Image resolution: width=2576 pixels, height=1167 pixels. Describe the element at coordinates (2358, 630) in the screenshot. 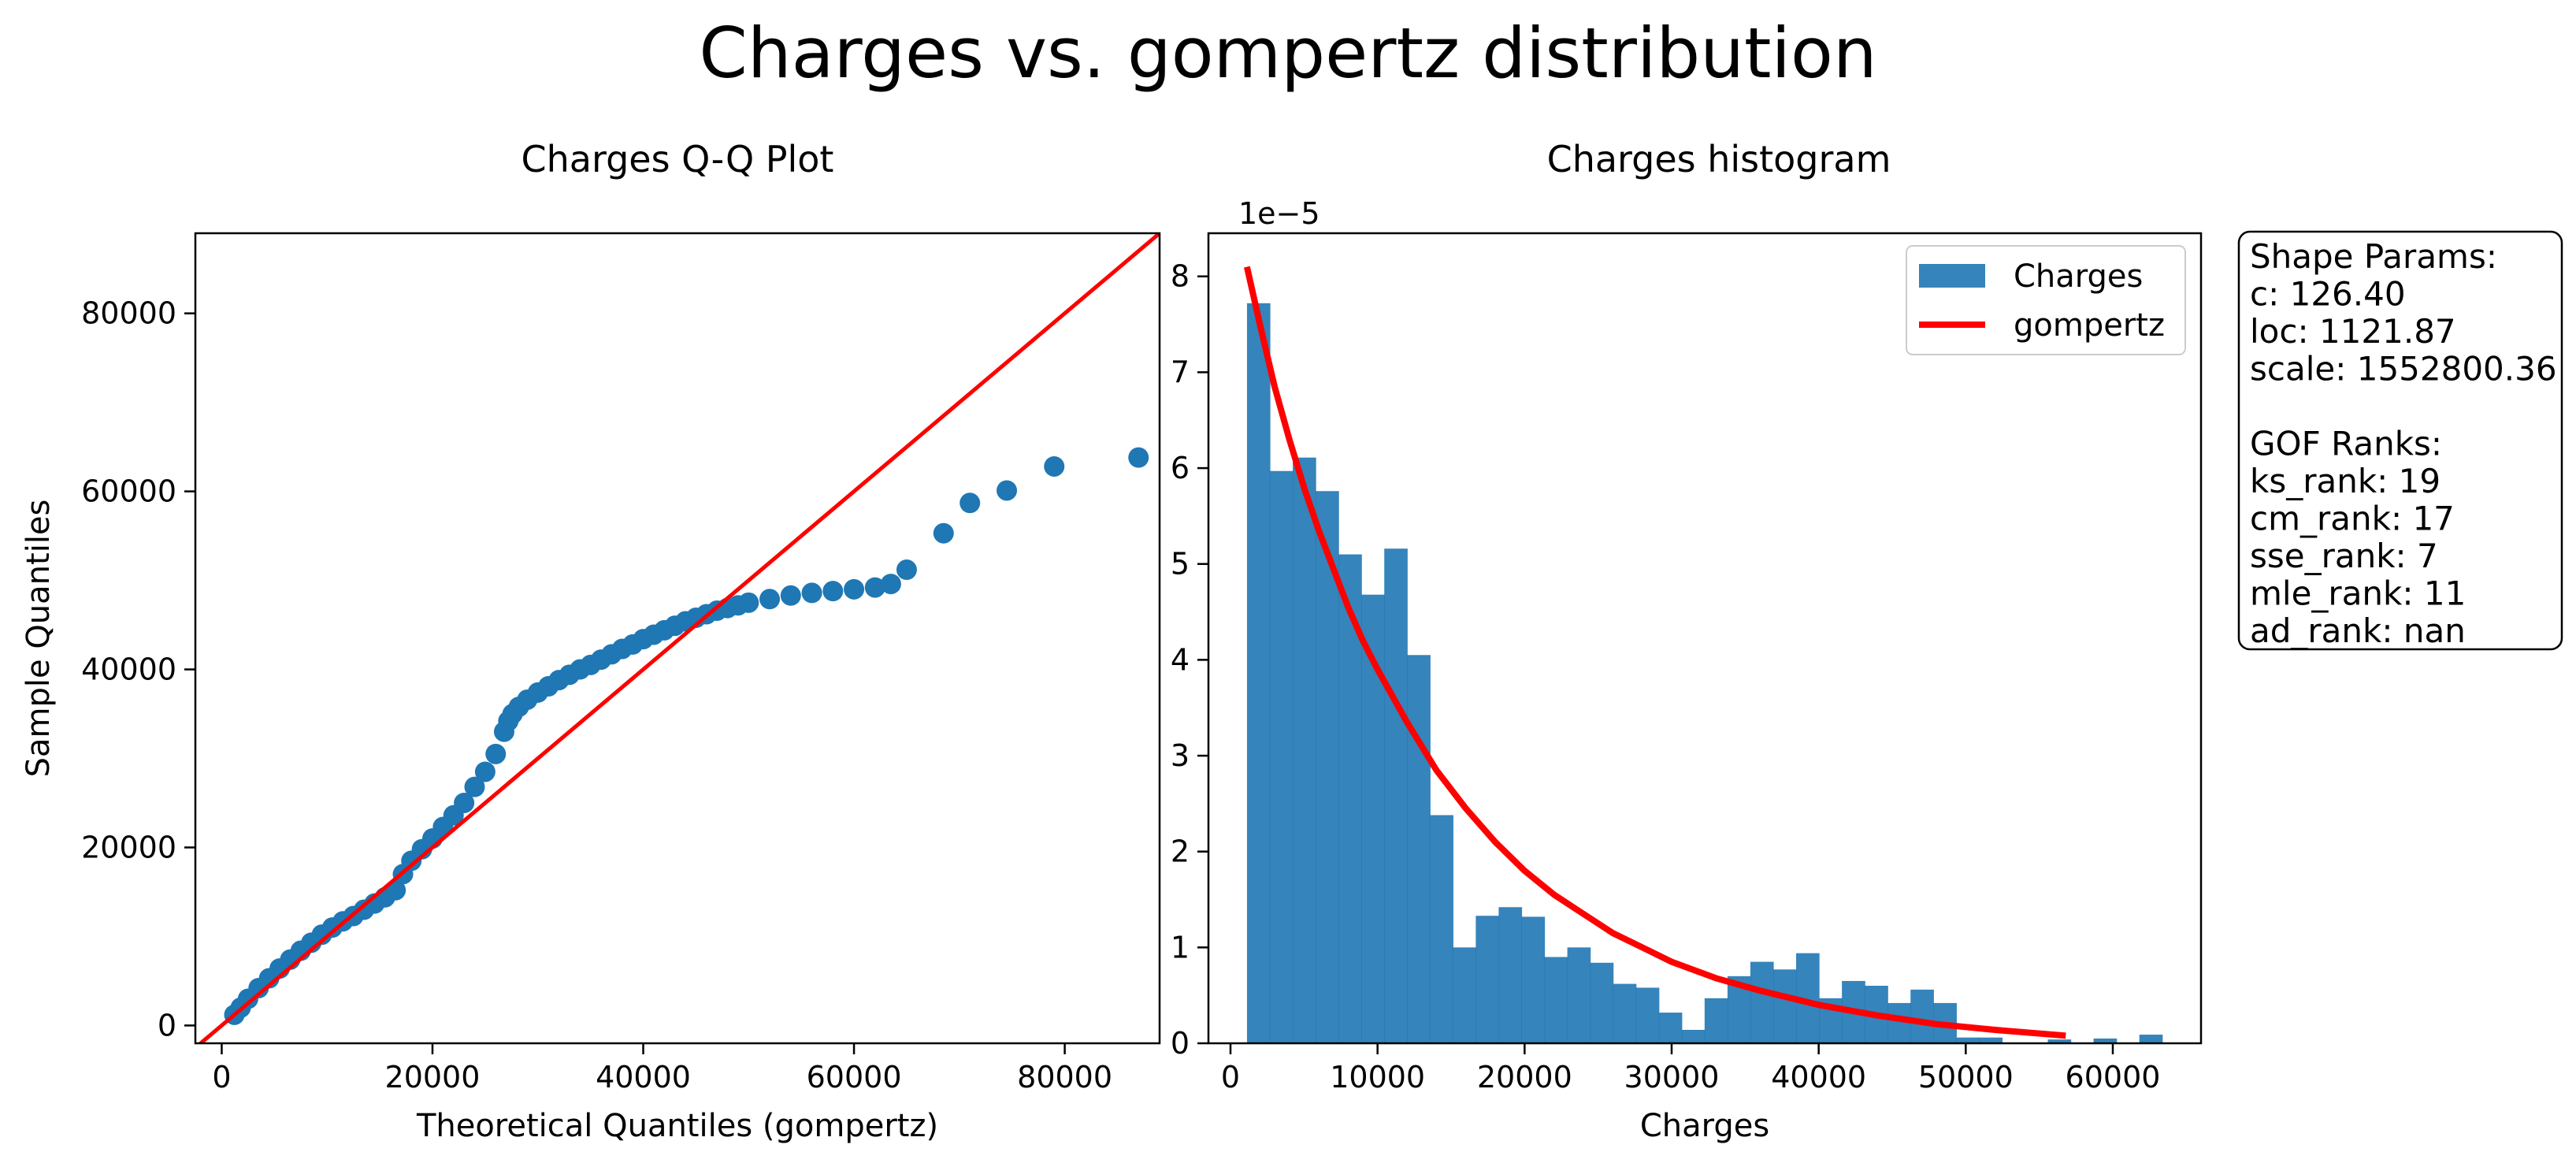

I see `info-box-line: ad_rank: nan` at that location.